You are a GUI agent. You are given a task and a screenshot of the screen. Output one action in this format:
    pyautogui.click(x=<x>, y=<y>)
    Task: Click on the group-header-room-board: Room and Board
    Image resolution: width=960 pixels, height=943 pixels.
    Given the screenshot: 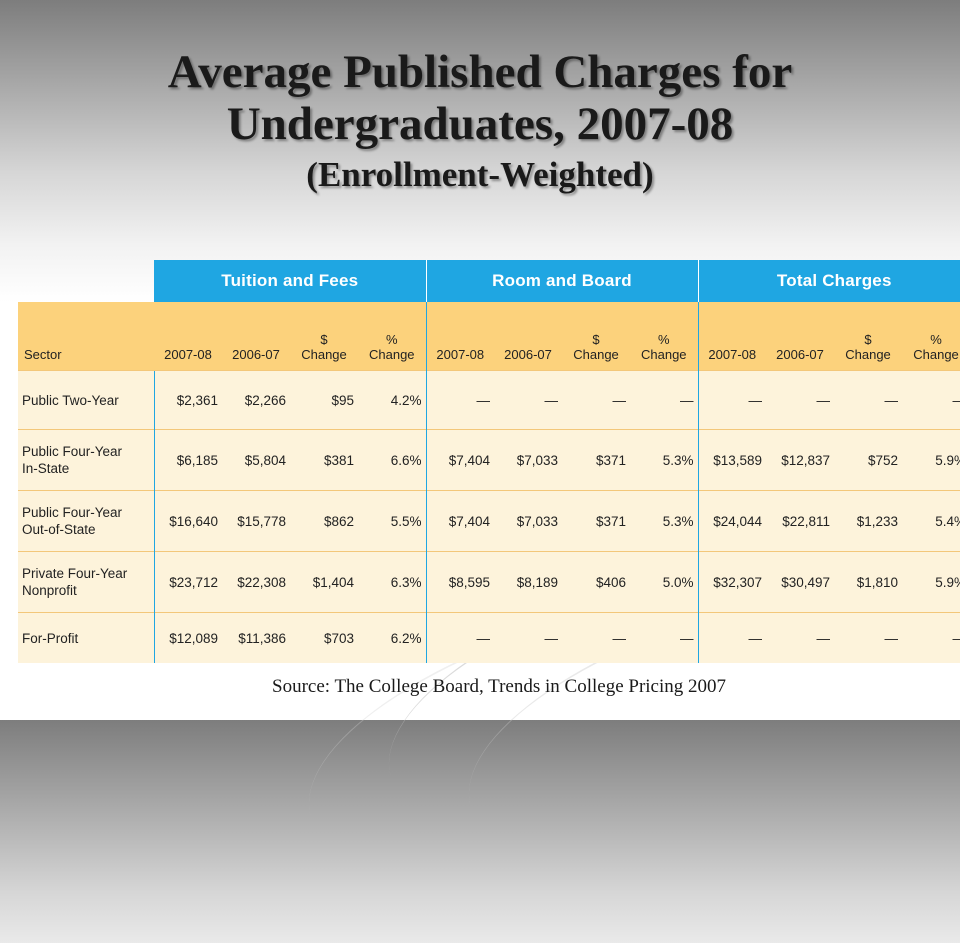 What is the action you would take?
    pyautogui.click(x=562, y=281)
    